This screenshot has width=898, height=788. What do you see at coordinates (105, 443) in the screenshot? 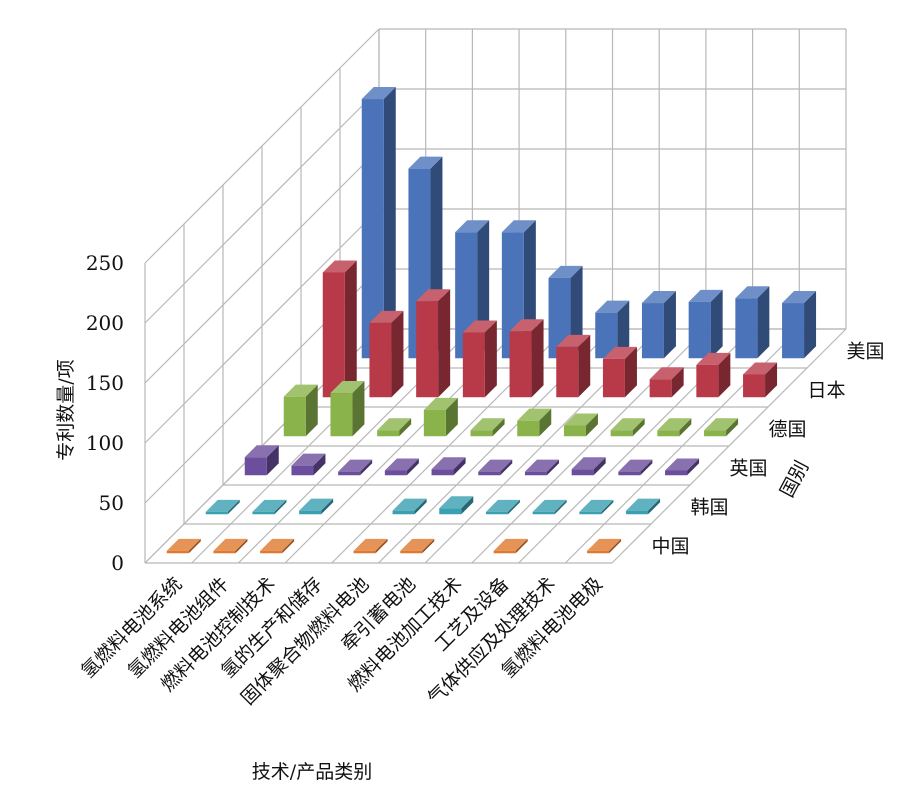
I see `y-tick-label: 100` at bounding box center [105, 443].